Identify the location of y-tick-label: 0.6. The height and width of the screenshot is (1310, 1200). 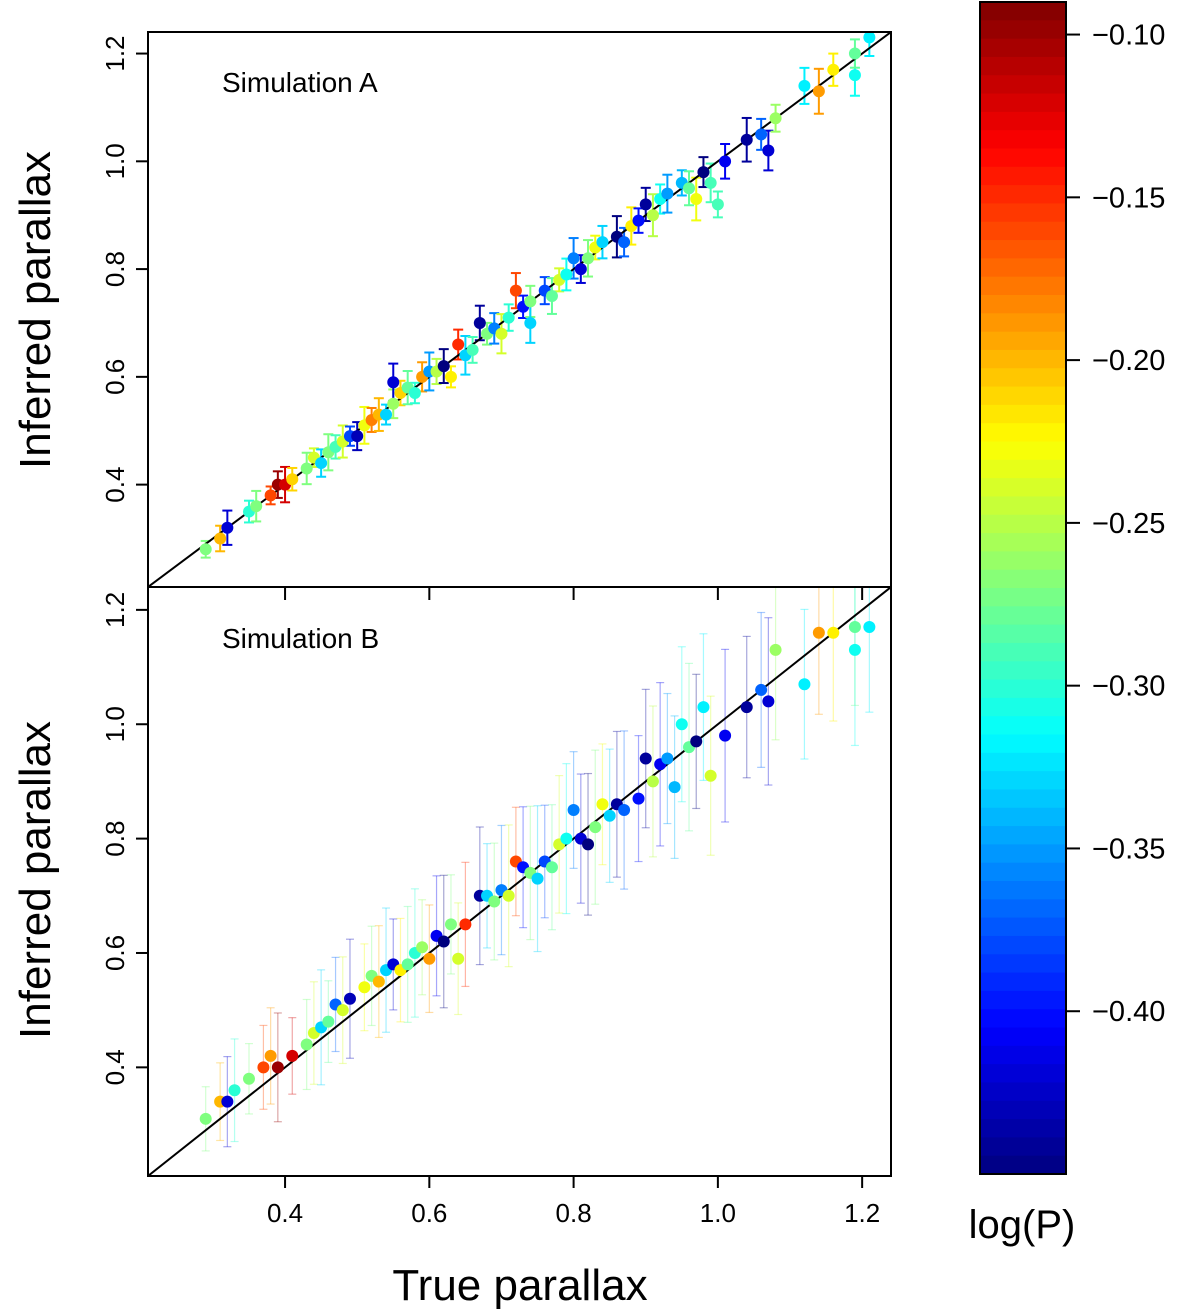
(115, 953).